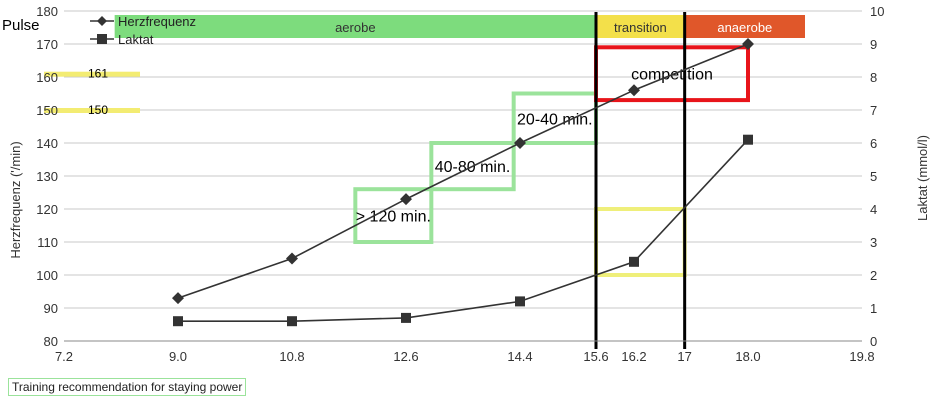 The image size is (942, 408). I want to click on y-tick-left: 180, so click(47, 11).